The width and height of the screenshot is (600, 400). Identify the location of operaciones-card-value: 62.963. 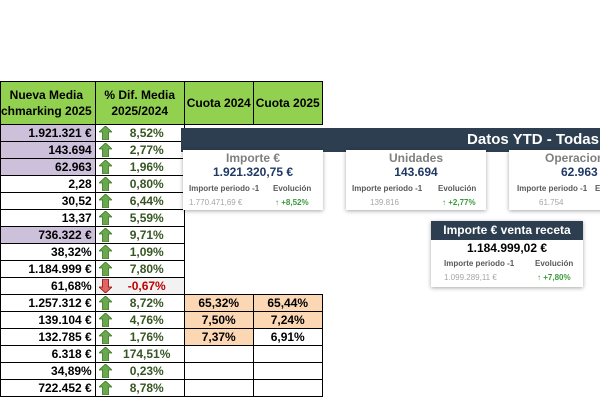
(579, 172).